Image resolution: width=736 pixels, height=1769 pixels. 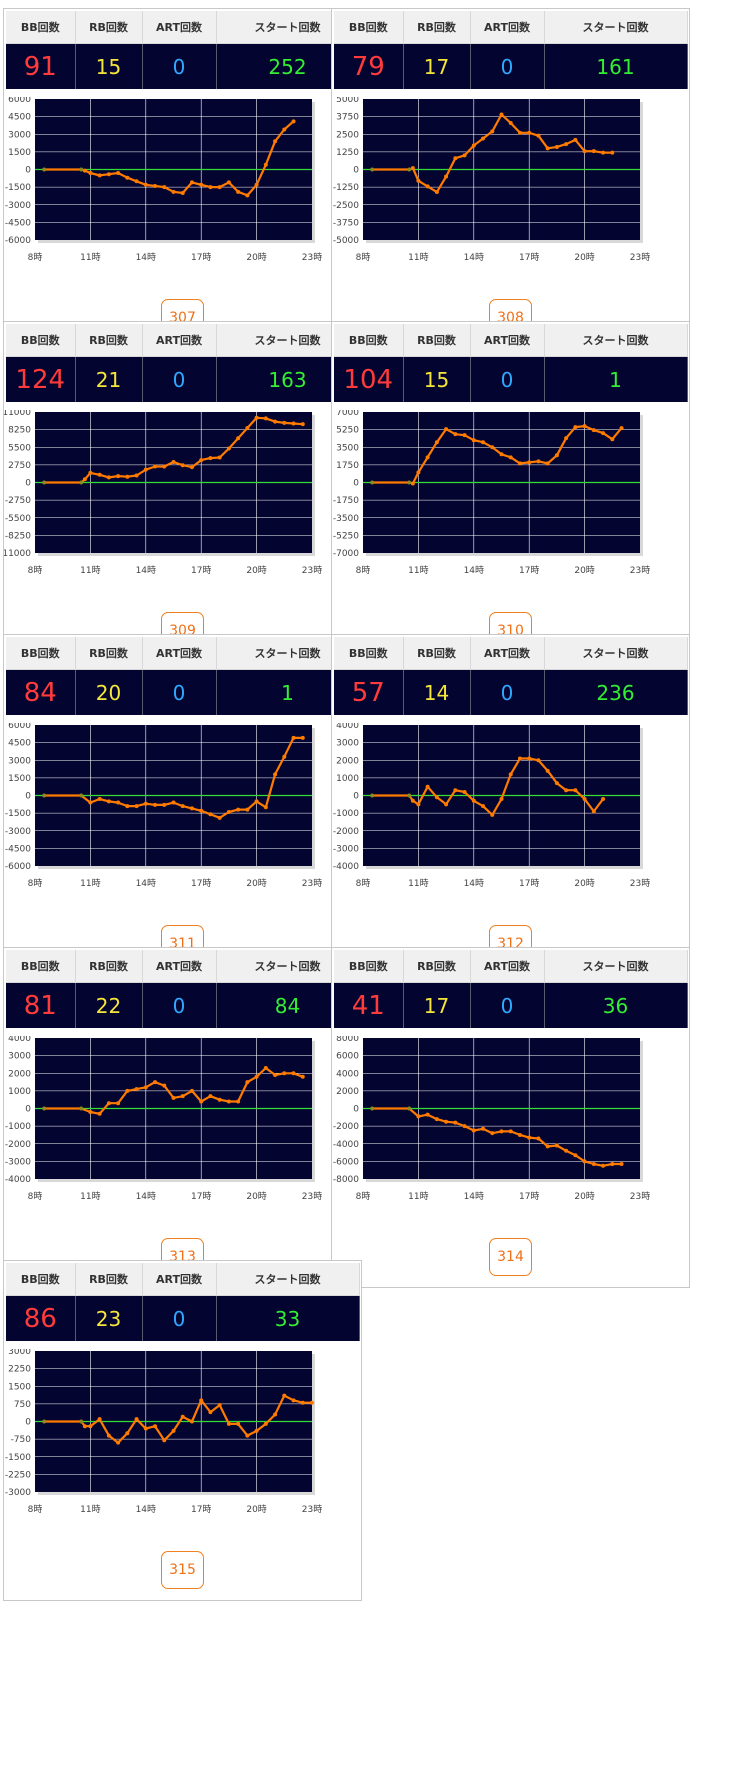 What do you see at coordinates (90, 1509) in the screenshot?
I see `x-tick-label: 11時` at bounding box center [90, 1509].